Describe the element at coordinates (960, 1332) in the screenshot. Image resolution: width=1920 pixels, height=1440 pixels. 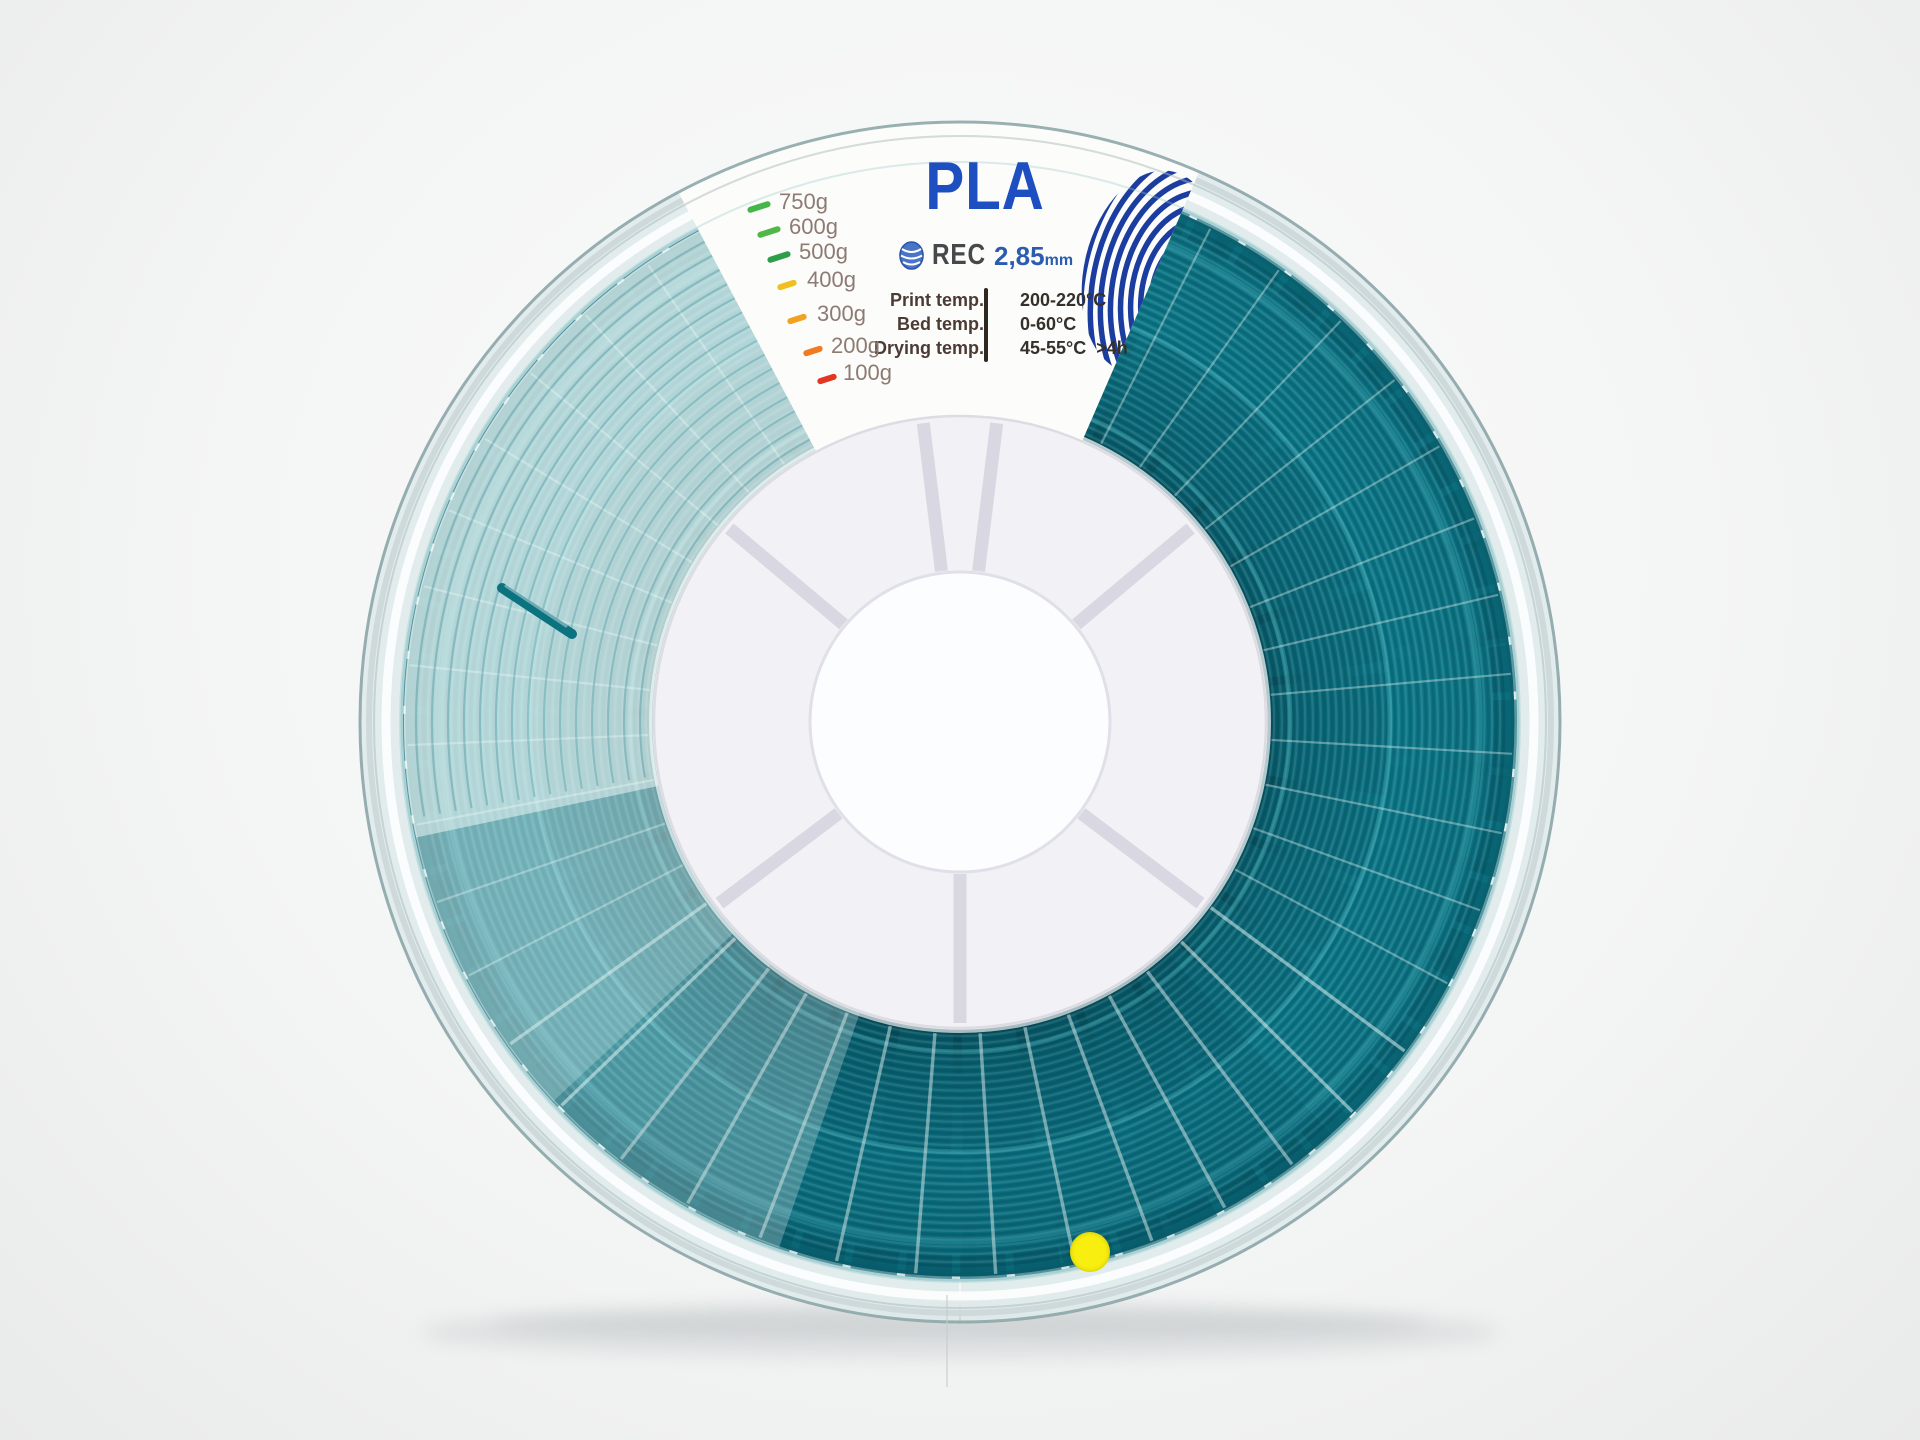
I see `drop-shadow` at that location.